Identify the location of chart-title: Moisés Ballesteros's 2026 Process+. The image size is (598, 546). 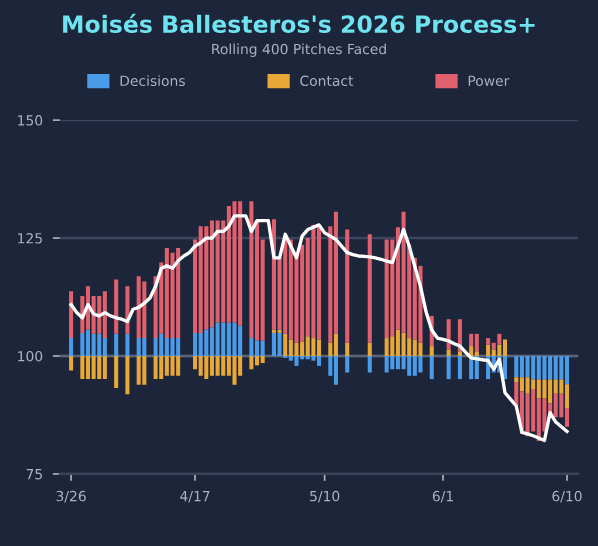
(299, 23).